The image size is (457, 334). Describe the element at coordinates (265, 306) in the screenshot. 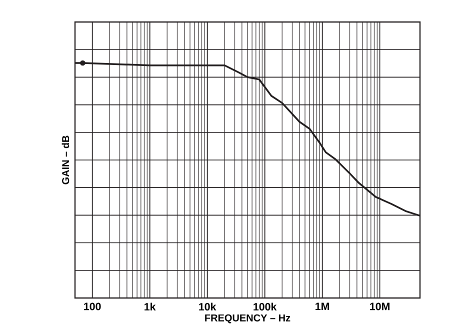

I see `x-tick-label: 100k` at that location.